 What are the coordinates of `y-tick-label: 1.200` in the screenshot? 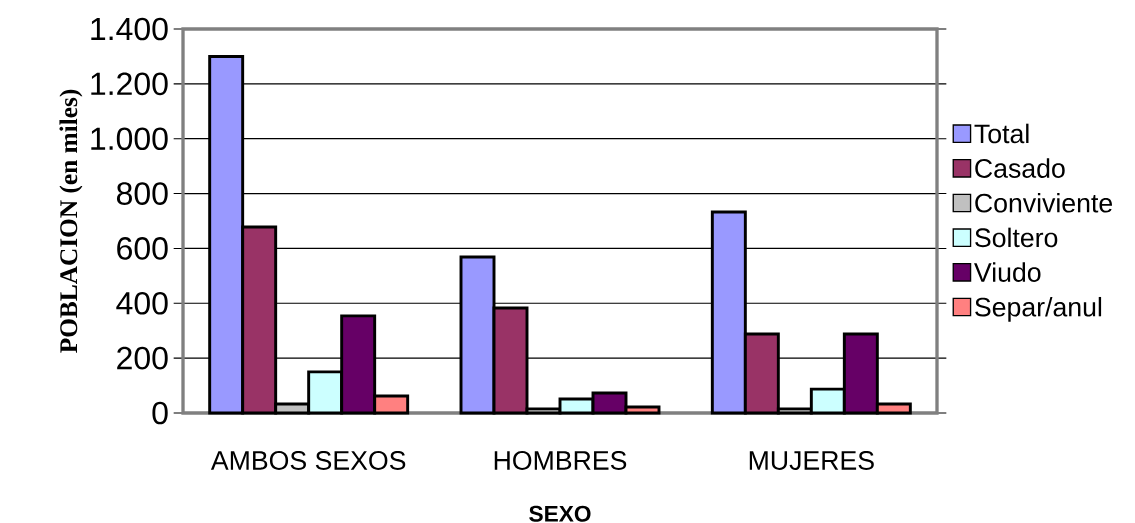 It's located at (129, 84).